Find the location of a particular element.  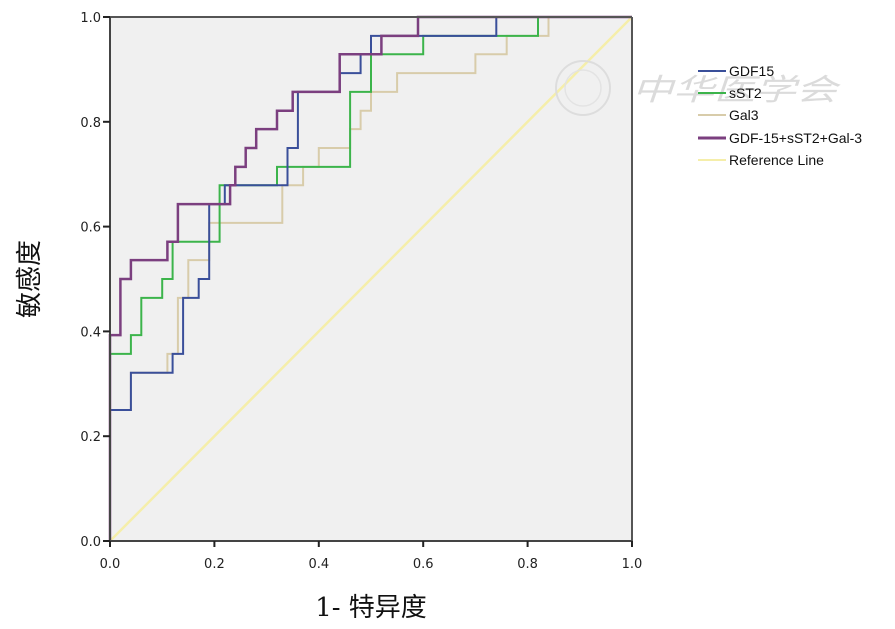

y-axis-title: 敏感度 is located at coordinates (30, 279).